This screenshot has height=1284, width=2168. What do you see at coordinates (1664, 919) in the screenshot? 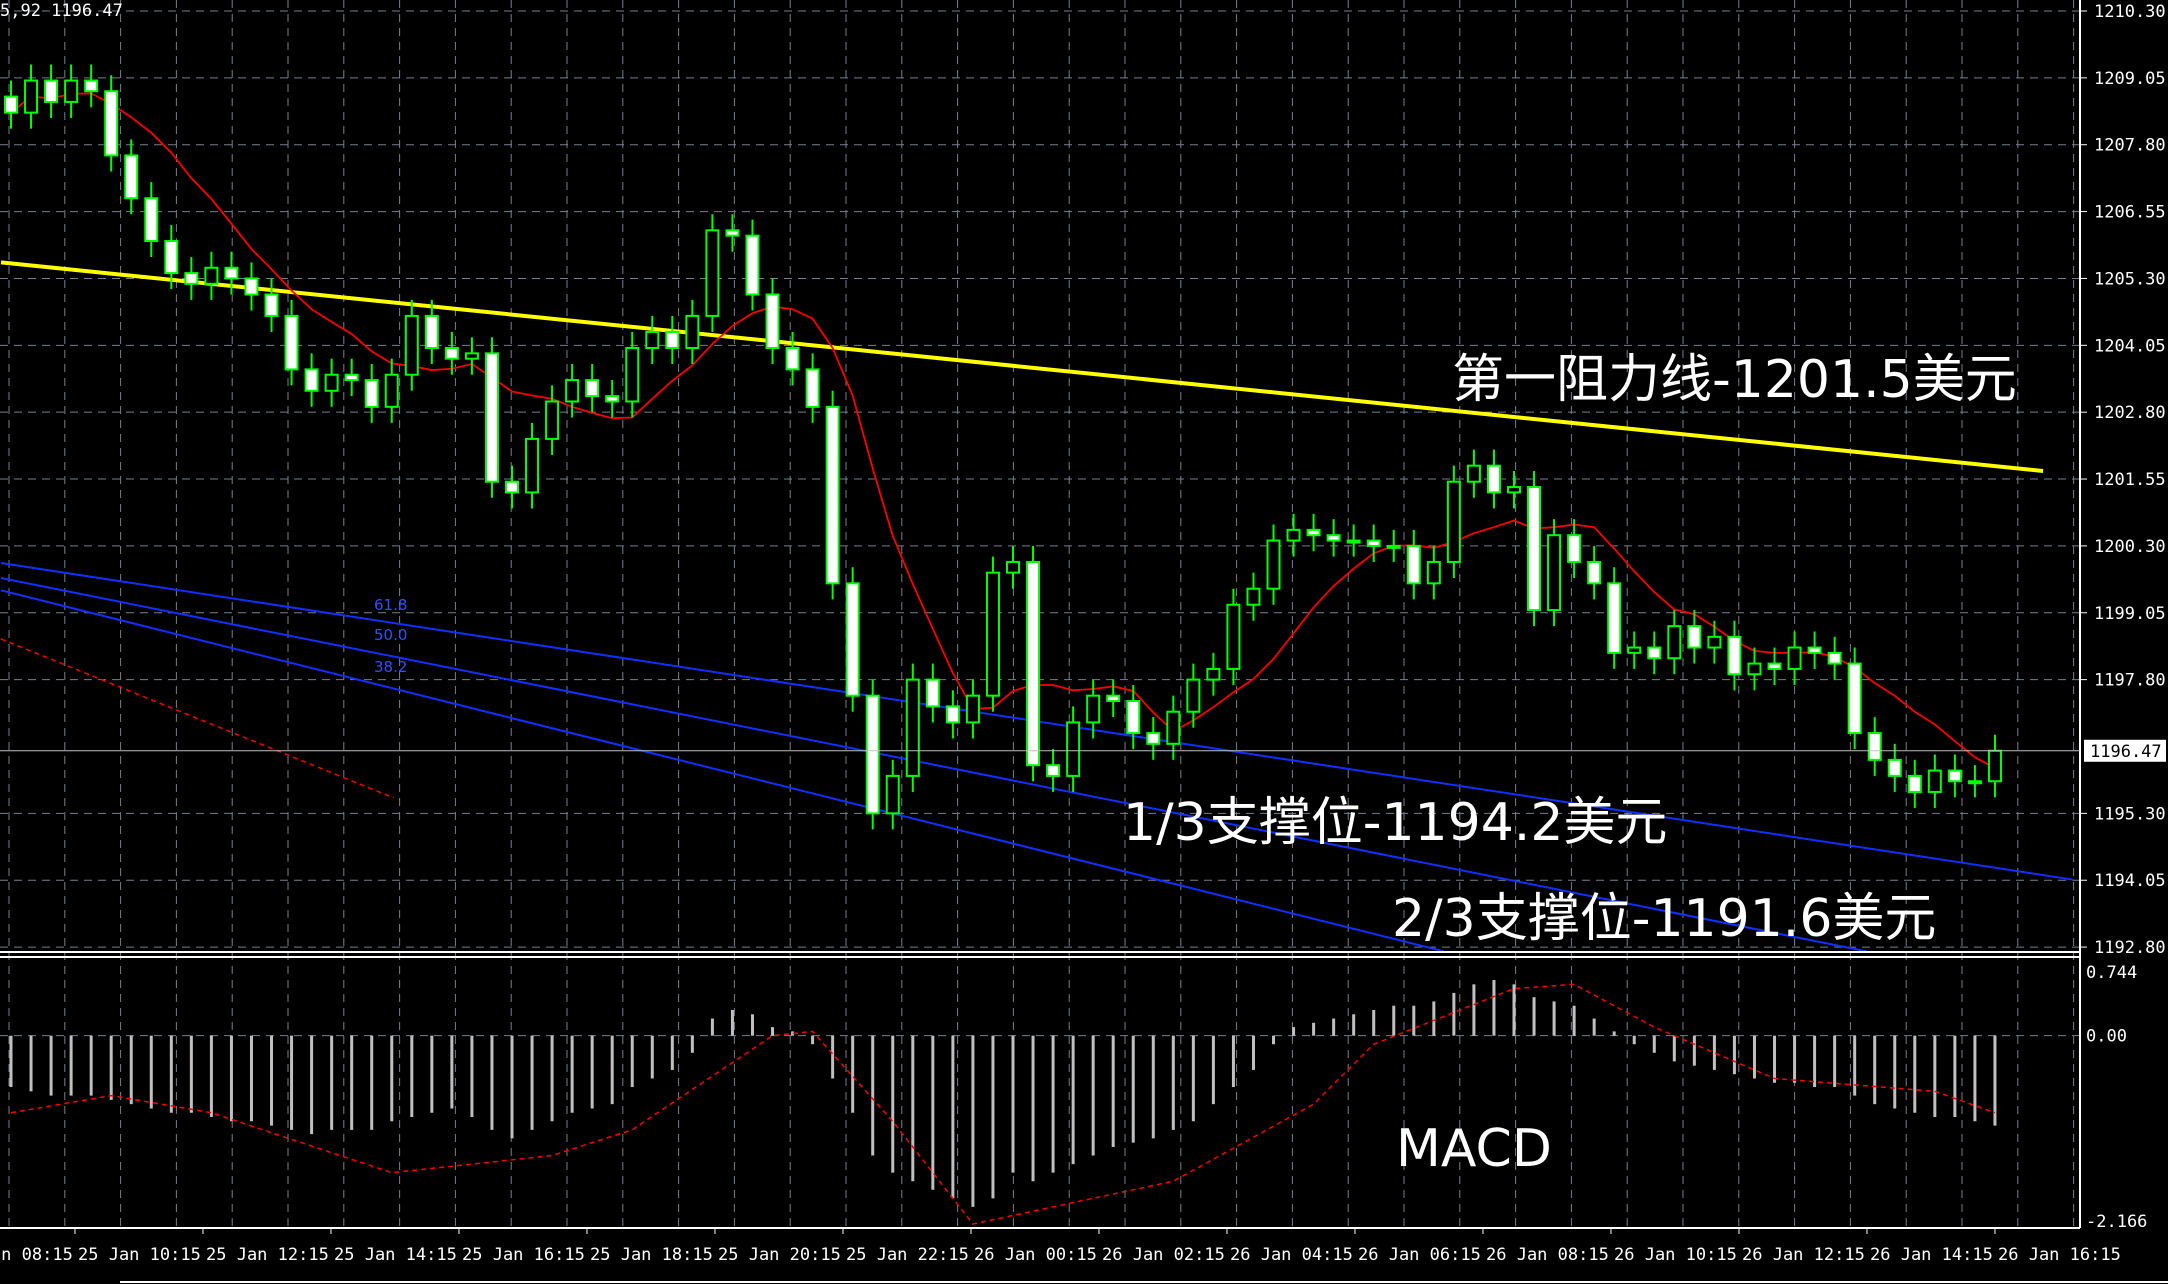
I see `support-2-3-annotation: 2/3支撑位-1191.6美元` at bounding box center [1664, 919].